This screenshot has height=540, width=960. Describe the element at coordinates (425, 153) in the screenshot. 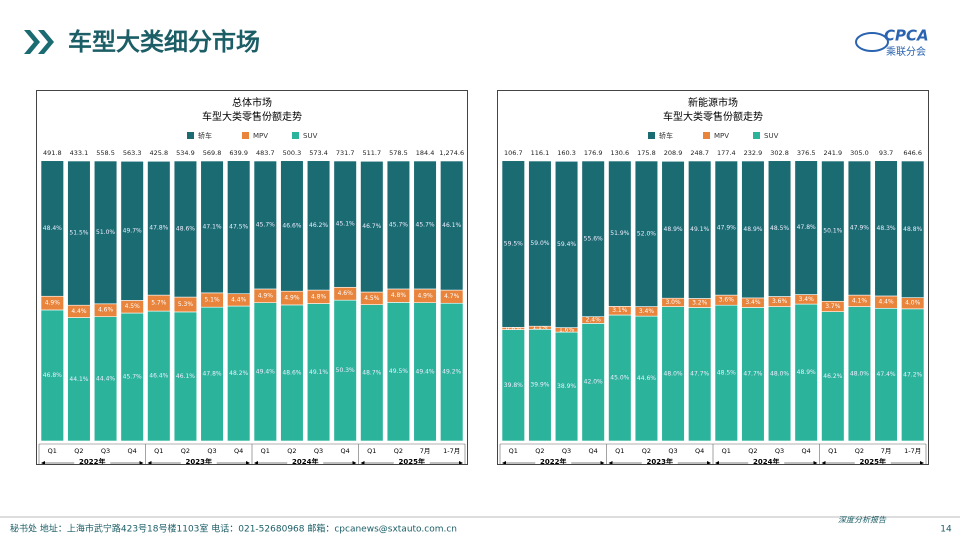

I see `total-label: 184.4` at that location.